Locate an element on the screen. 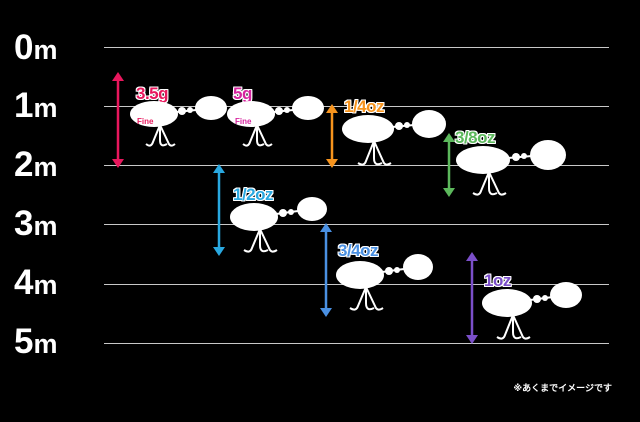 This screenshot has height=422, width=640. weight-label-1-4oz: 1/4oz is located at coordinates (364, 106).